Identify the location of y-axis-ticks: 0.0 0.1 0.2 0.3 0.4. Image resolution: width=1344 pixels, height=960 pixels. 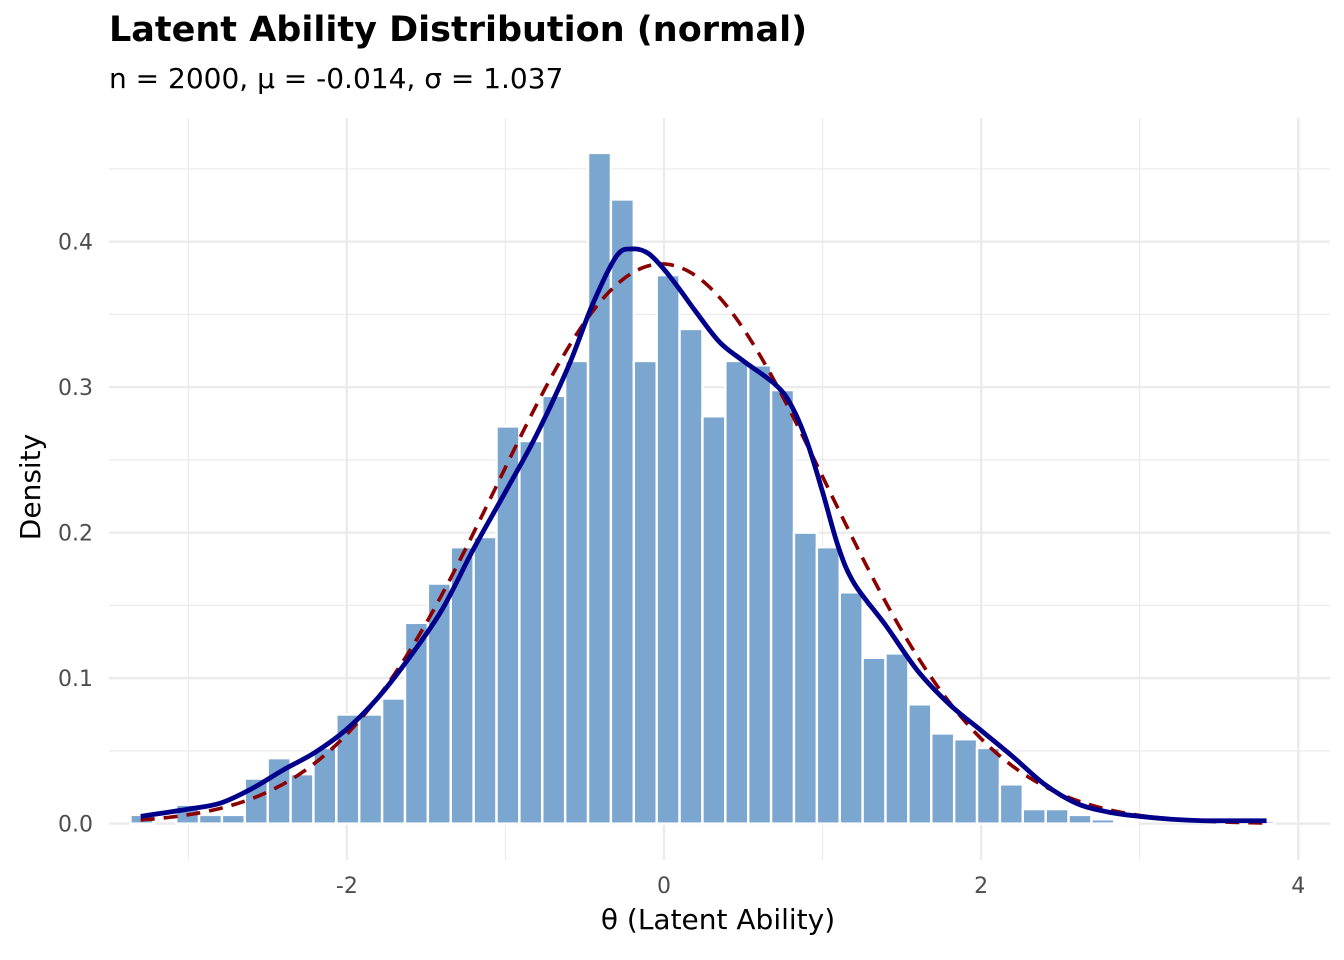
(75, 534).